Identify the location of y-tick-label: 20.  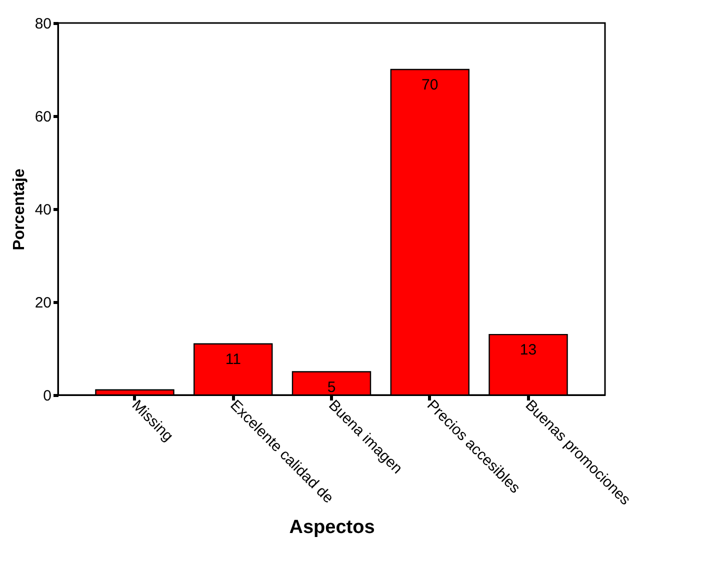
(43, 303).